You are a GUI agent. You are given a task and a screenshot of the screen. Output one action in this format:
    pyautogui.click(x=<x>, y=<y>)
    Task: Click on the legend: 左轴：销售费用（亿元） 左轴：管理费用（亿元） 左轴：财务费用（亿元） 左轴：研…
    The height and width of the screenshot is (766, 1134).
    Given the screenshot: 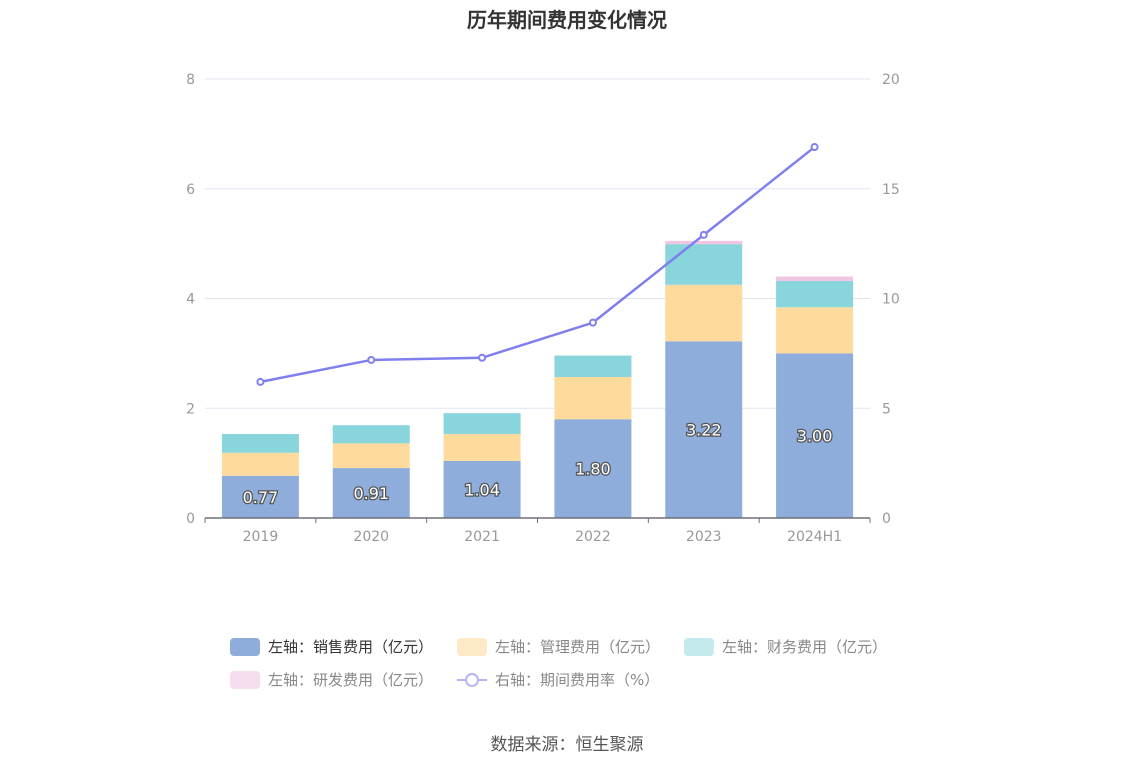 What is the action you would take?
    pyautogui.click(x=580, y=663)
    